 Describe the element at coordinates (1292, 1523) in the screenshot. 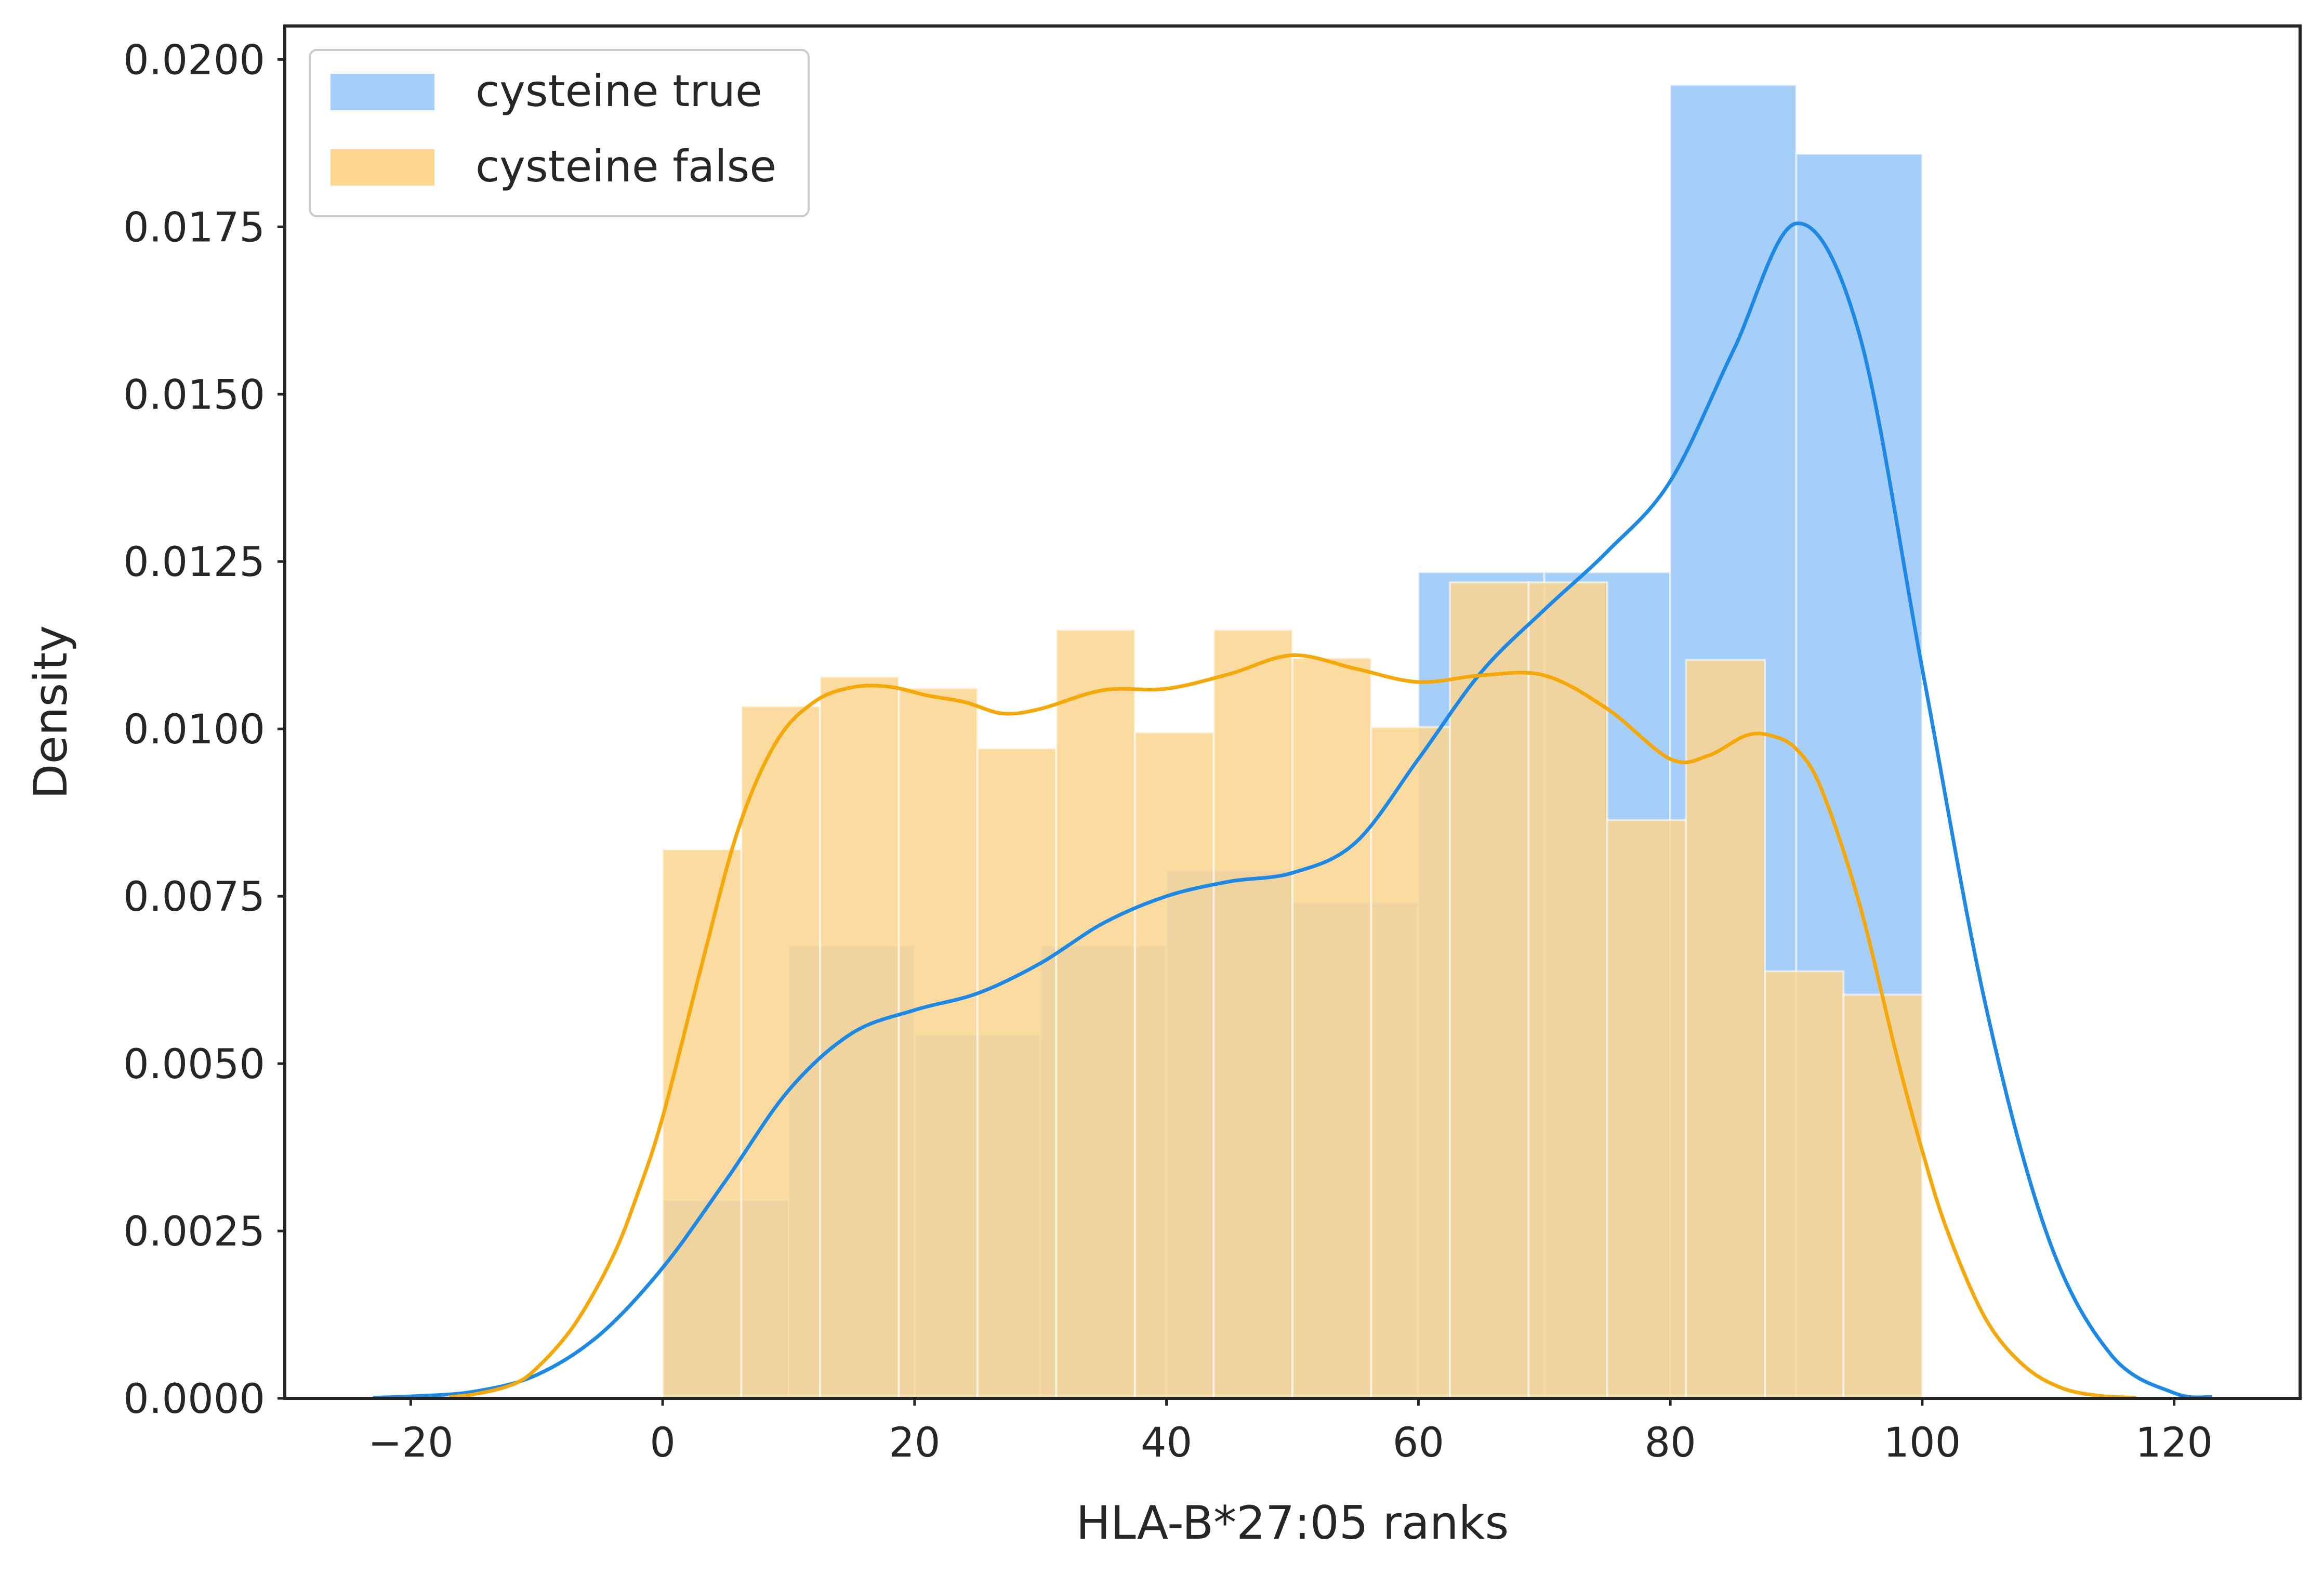

I see `x-axis-label: HLA-B*27:05 ranks` at that location.